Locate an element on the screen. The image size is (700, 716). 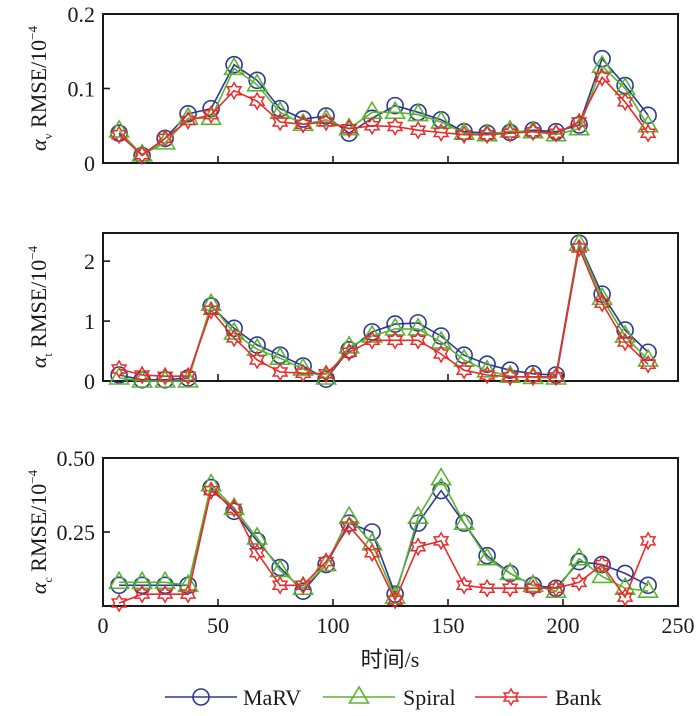
y-tick-label: 0.50 is located at coordinates (76, 458).